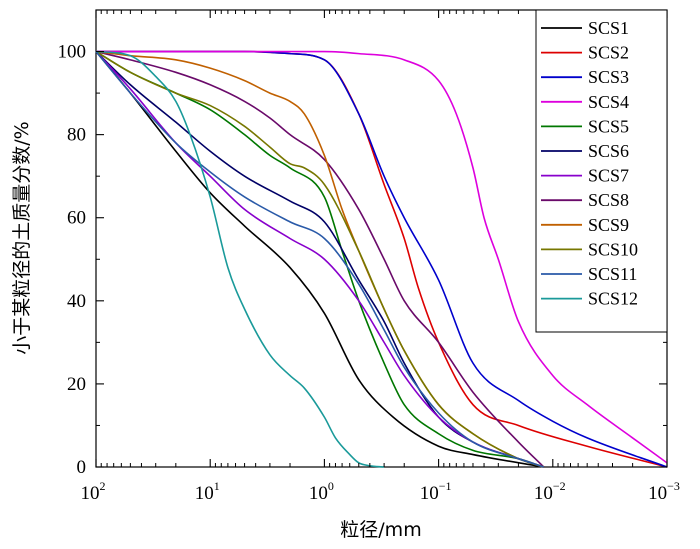 The image size is (700, 549). What do you see at coordinates (608, 176) in the screenshot?
I see `legend-label: SCS7` at bounding box center [608, 176].